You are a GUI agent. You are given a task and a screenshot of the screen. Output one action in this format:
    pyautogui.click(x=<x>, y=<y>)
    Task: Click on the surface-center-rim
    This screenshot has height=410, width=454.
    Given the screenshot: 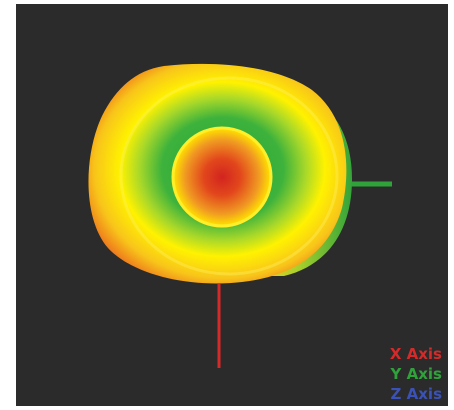 What is the action you would take?
    pyautogui.click(x=222, y=177)
    